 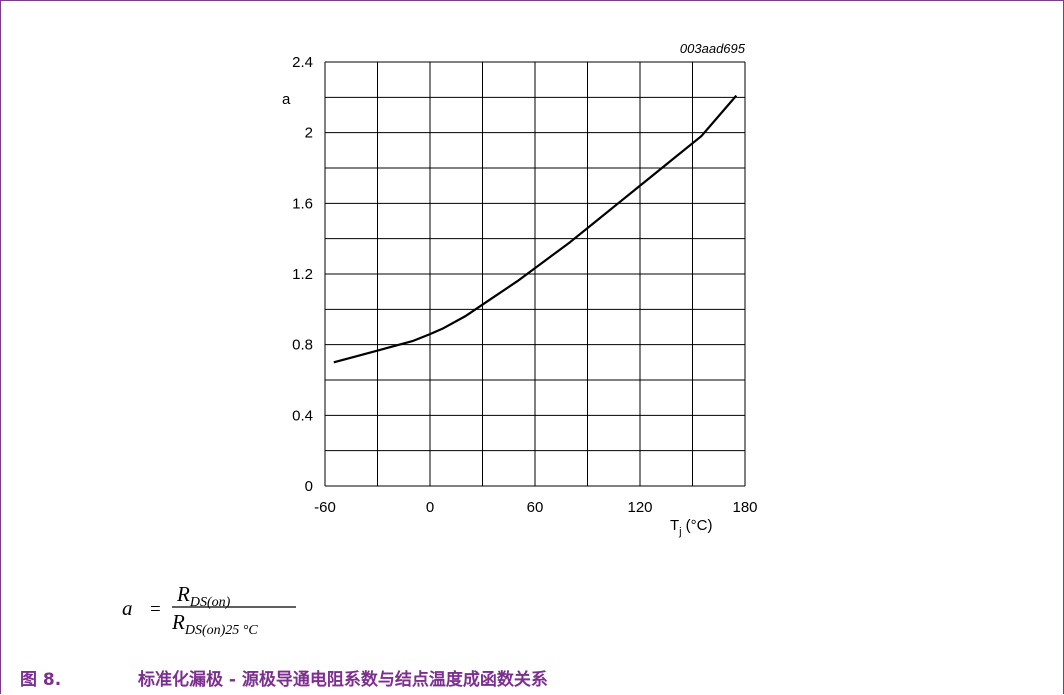 I want to click on y-tick-label: 0.4, so click(x=302, y=415).